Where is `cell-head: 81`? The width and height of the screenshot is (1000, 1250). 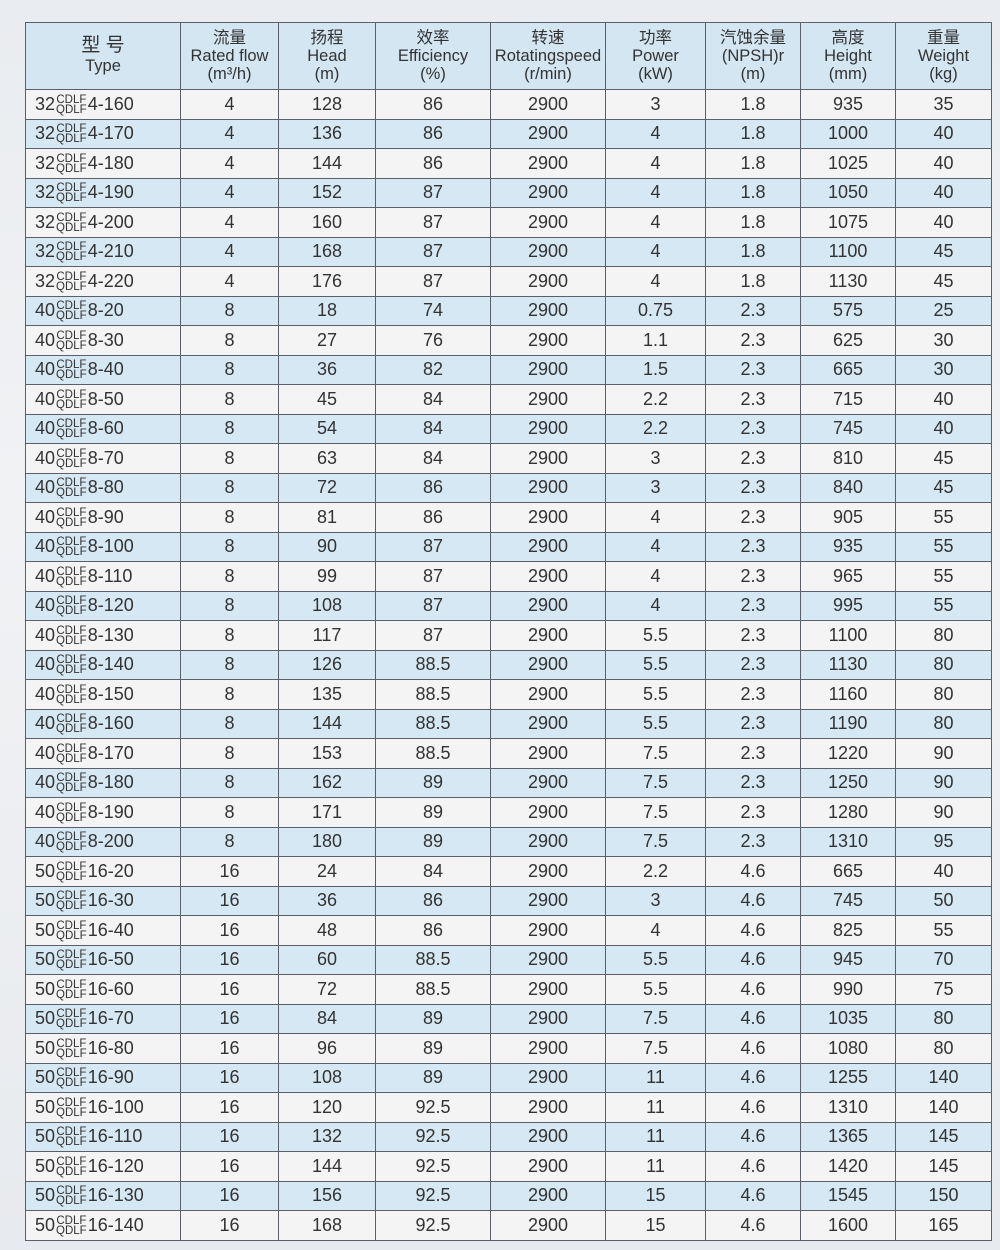 cell-head: 81 is located at coordinates (327, 517).